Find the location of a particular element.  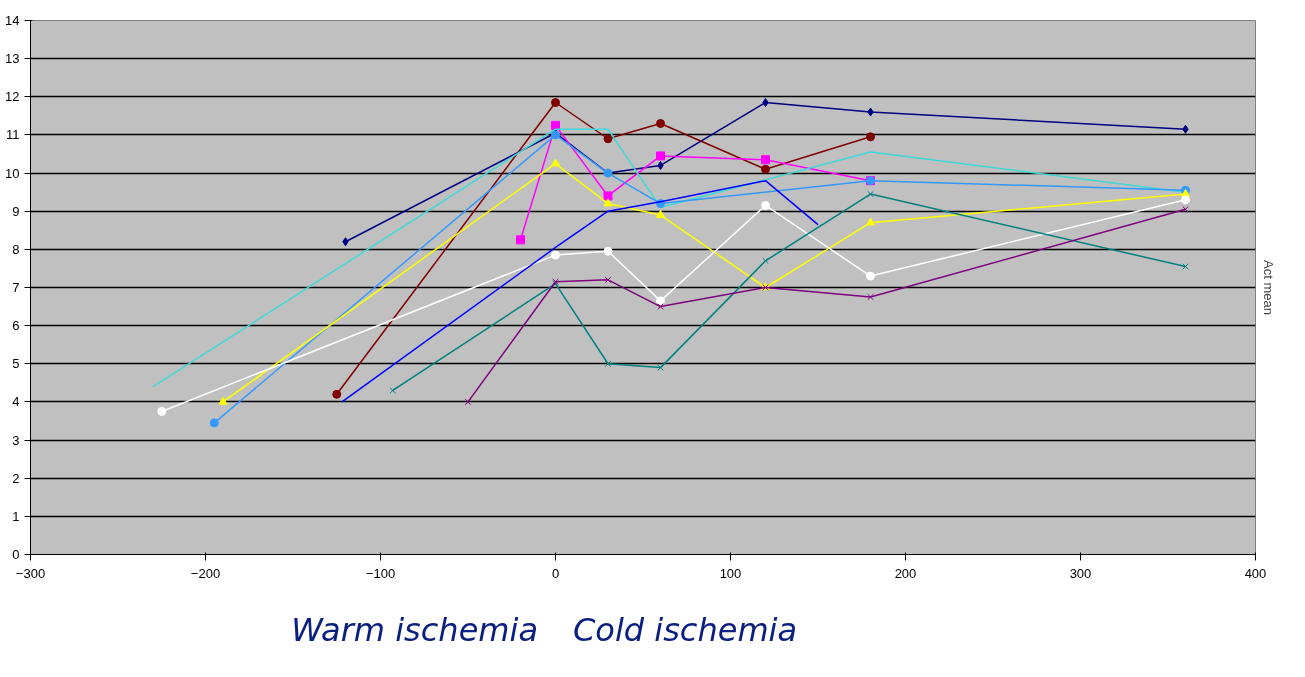

y-axis-title: Act mean is located at coordinates (1268, 287).